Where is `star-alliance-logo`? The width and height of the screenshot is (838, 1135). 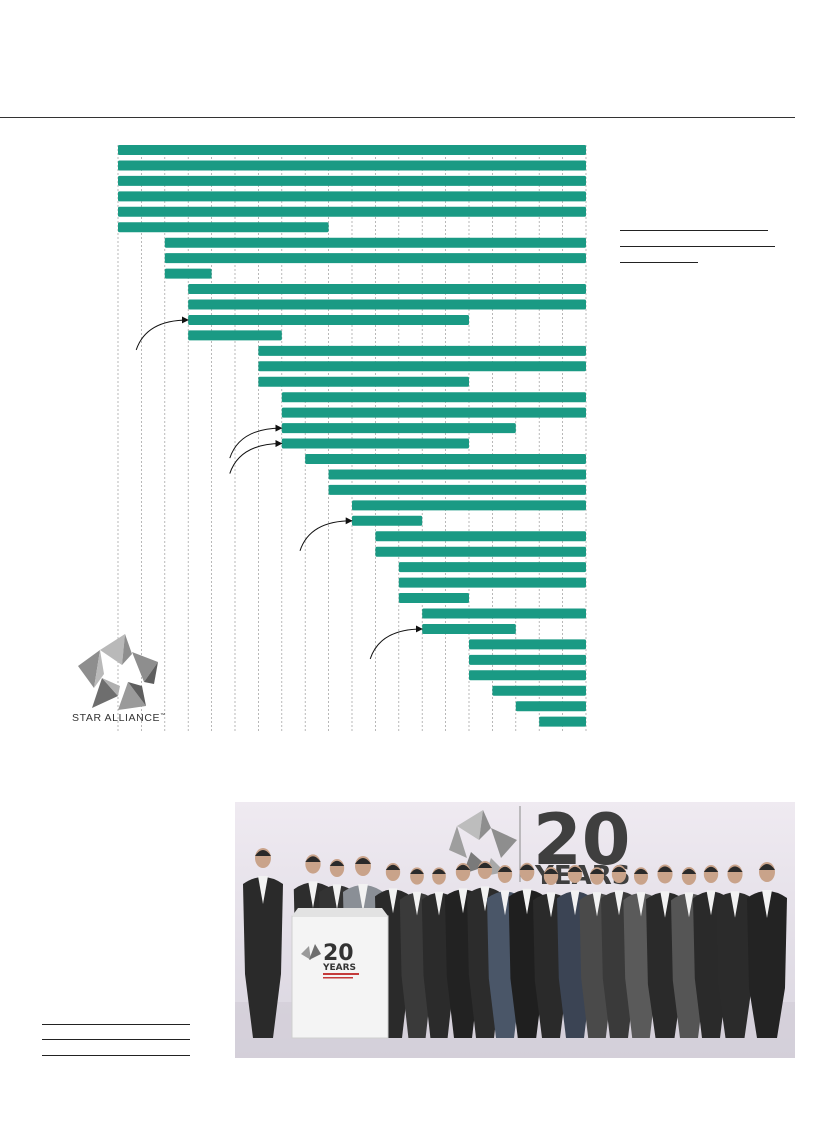 star-alliance-logo is located at coordinates (130, 680).